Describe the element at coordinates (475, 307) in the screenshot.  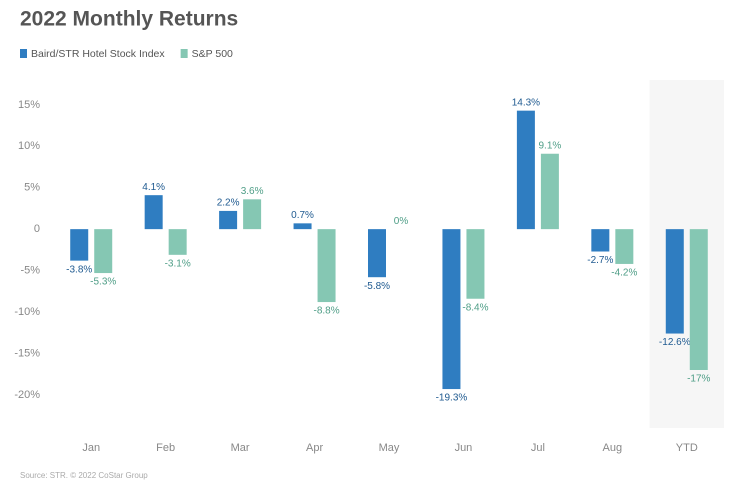
I see `value-label: -8.4%` at that location.